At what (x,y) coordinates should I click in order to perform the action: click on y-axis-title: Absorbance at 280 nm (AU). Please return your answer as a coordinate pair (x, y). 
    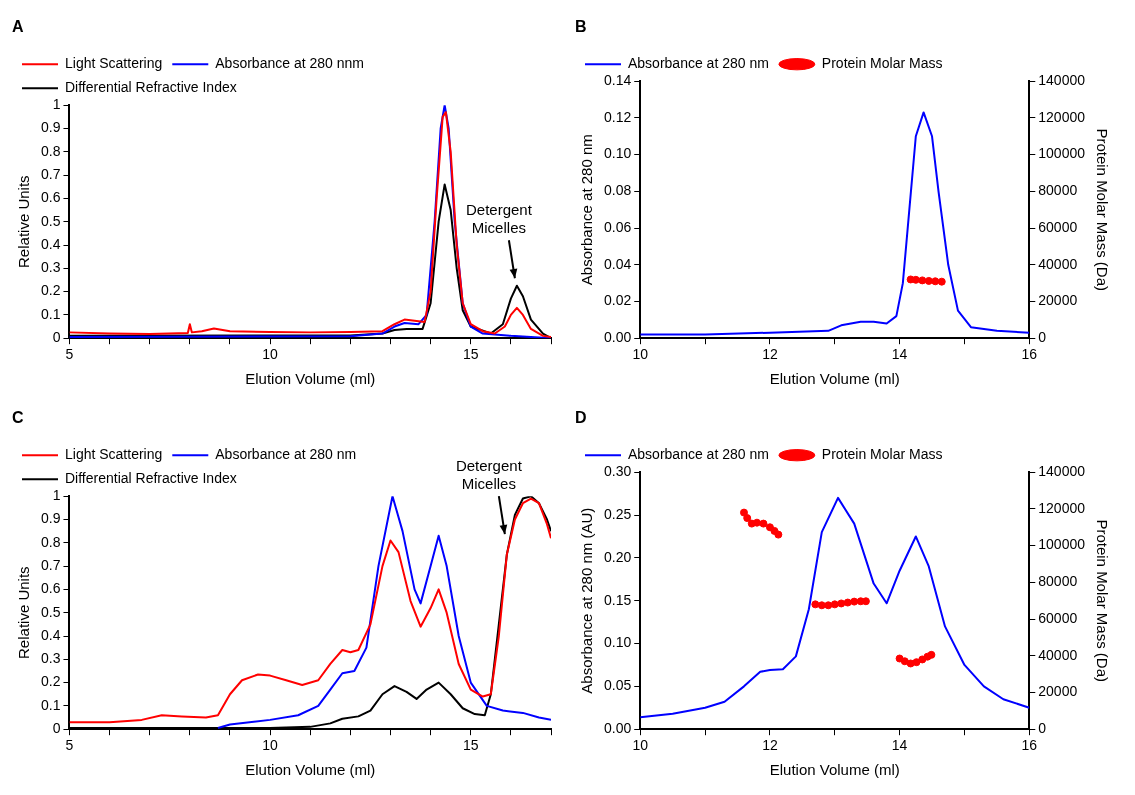
    Looking at the image, I should click on (587, 600).